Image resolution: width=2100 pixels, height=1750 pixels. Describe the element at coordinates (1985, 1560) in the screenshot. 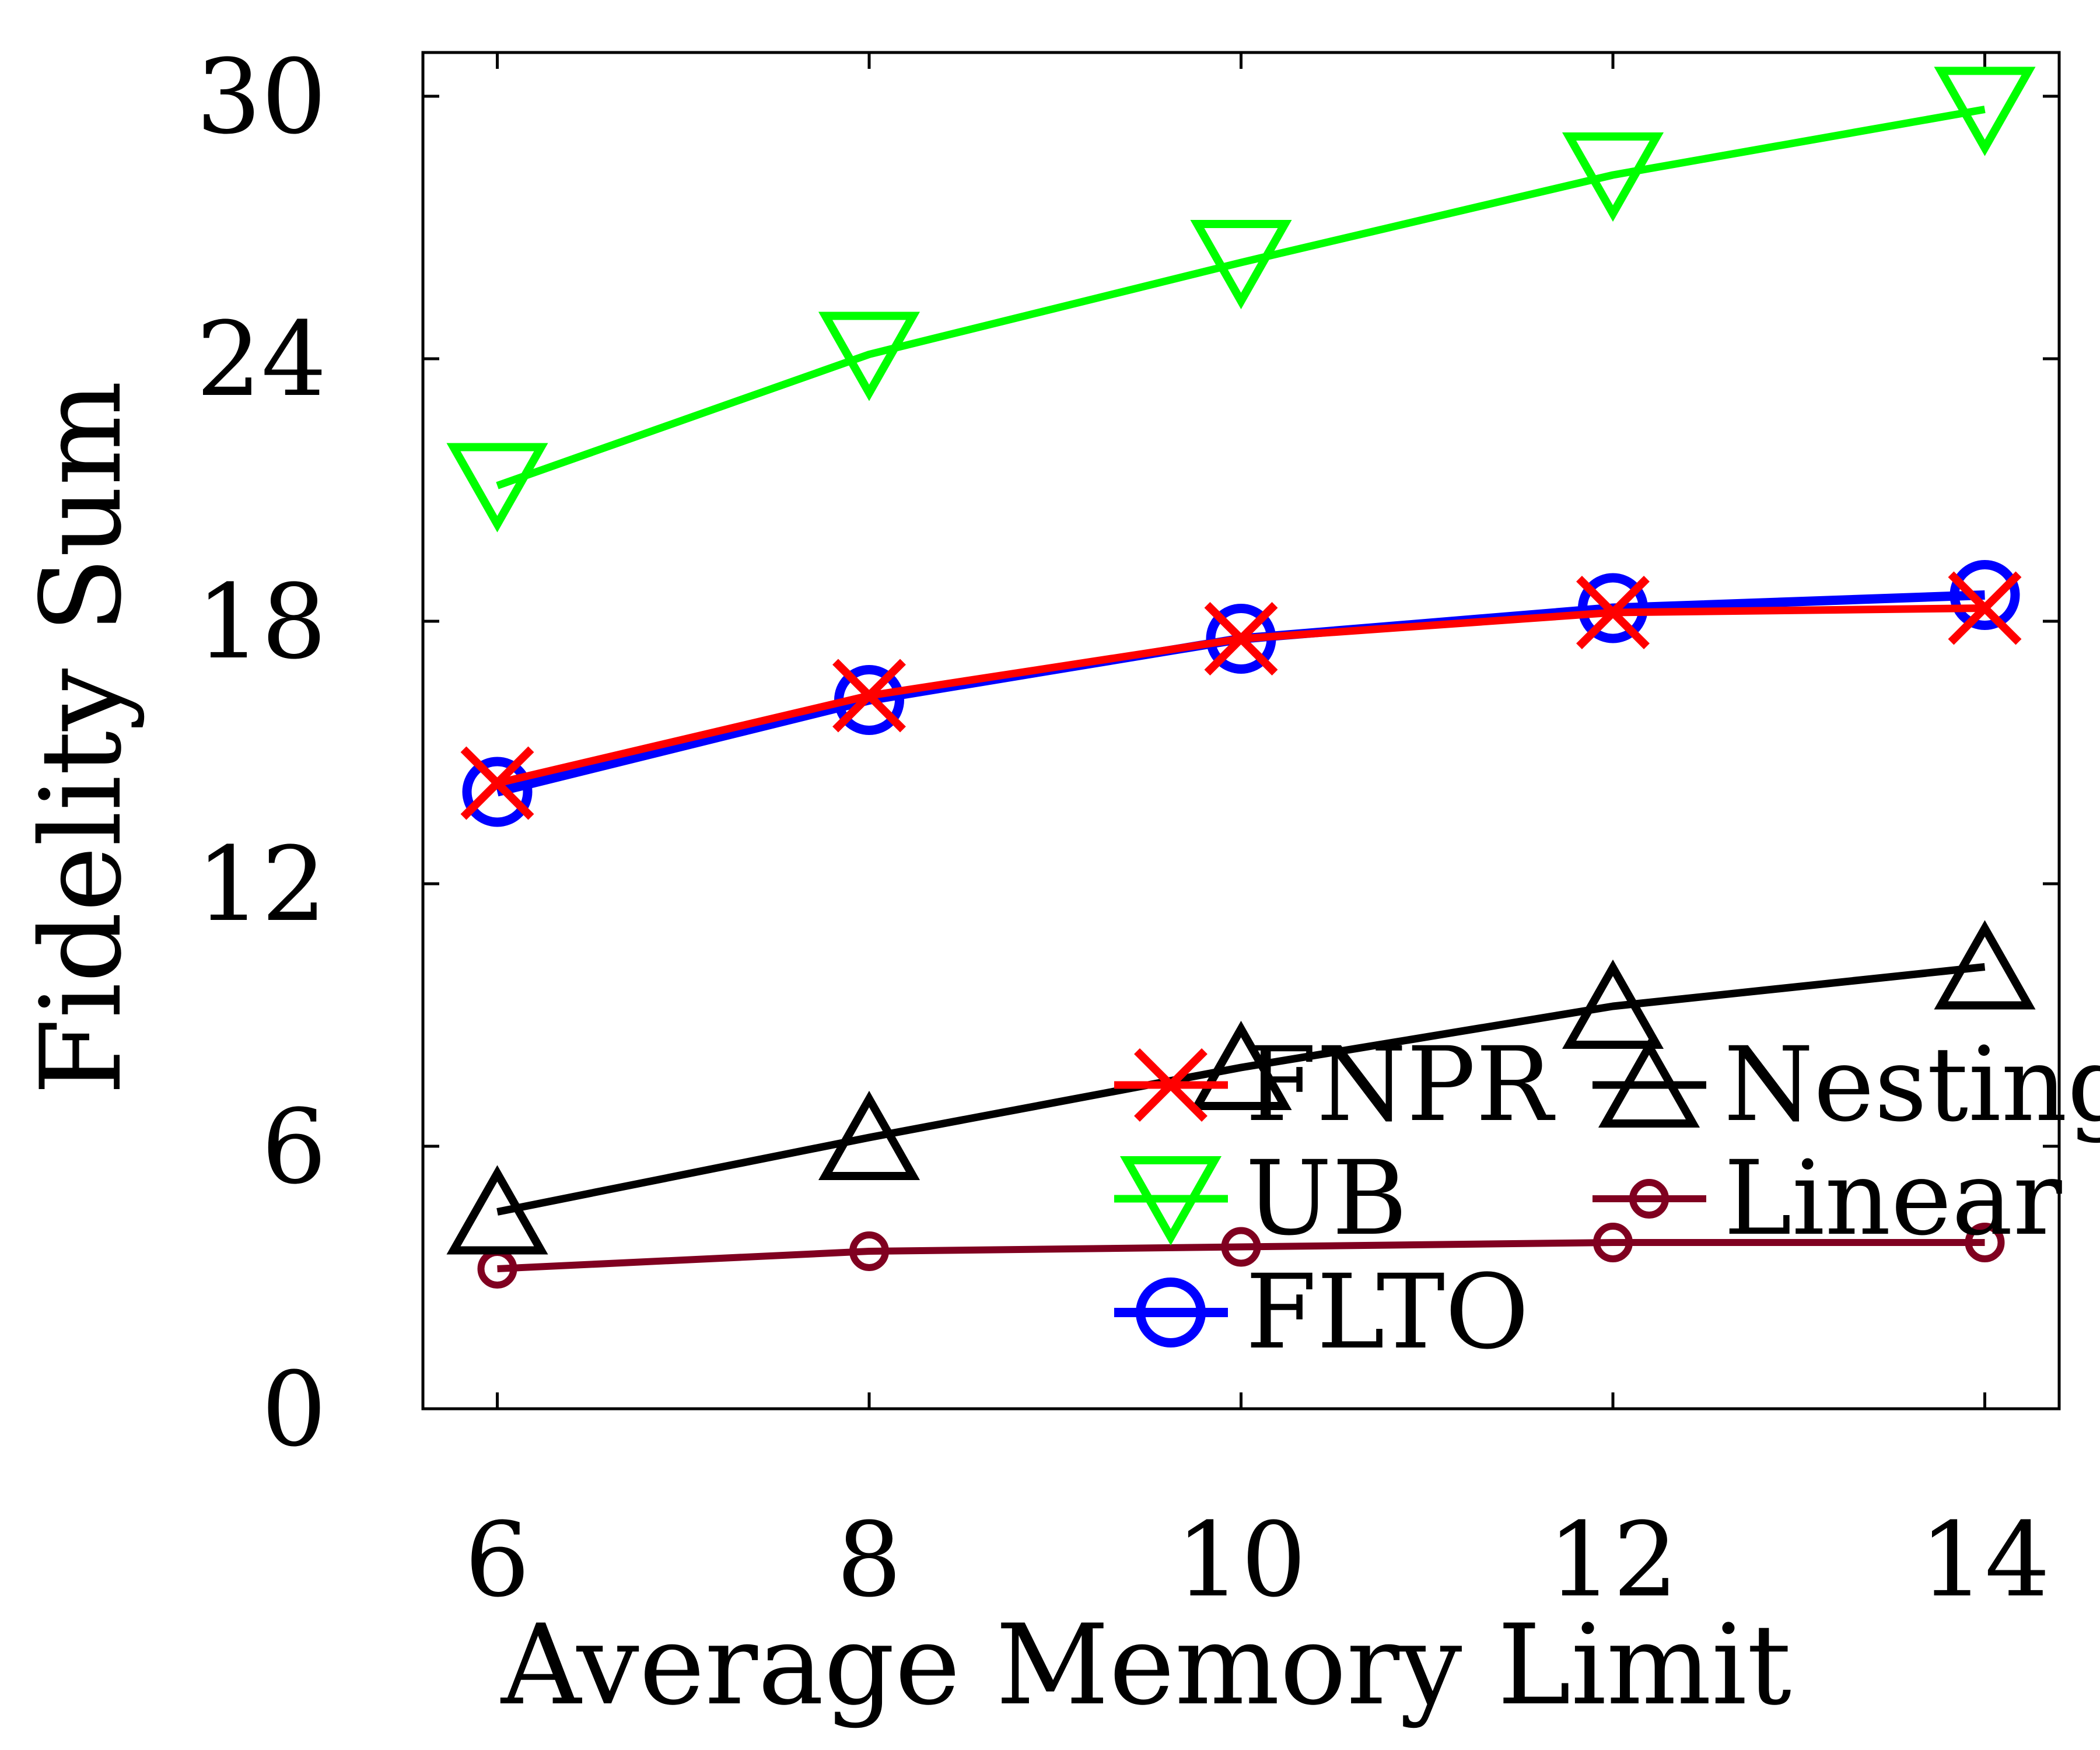

I see `x-tick-label: 14` at that location.